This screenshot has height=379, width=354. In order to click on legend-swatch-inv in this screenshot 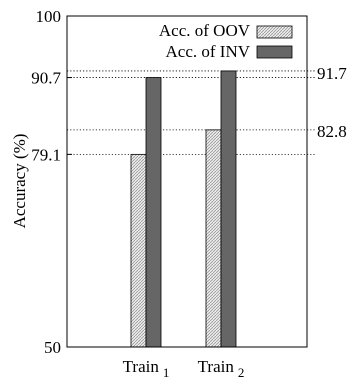, I will do `click(274, 52)`.